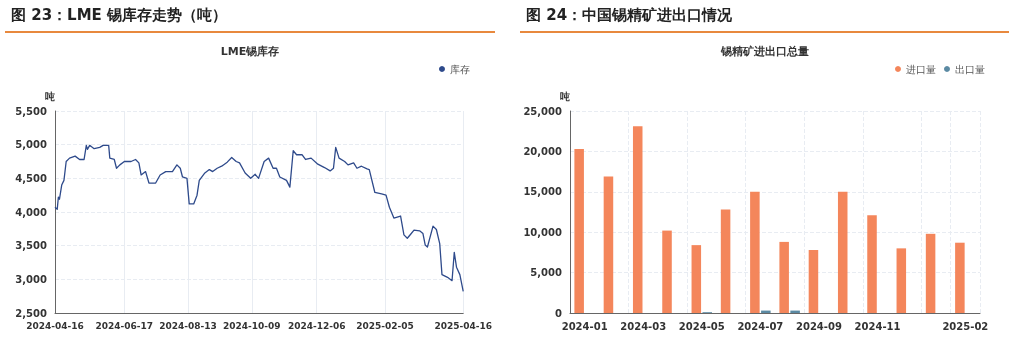  What do you see at coordinates (31, 279) in the screenshot?
I see `y-tick-label: 3,000` at bounding box center [31, 279].